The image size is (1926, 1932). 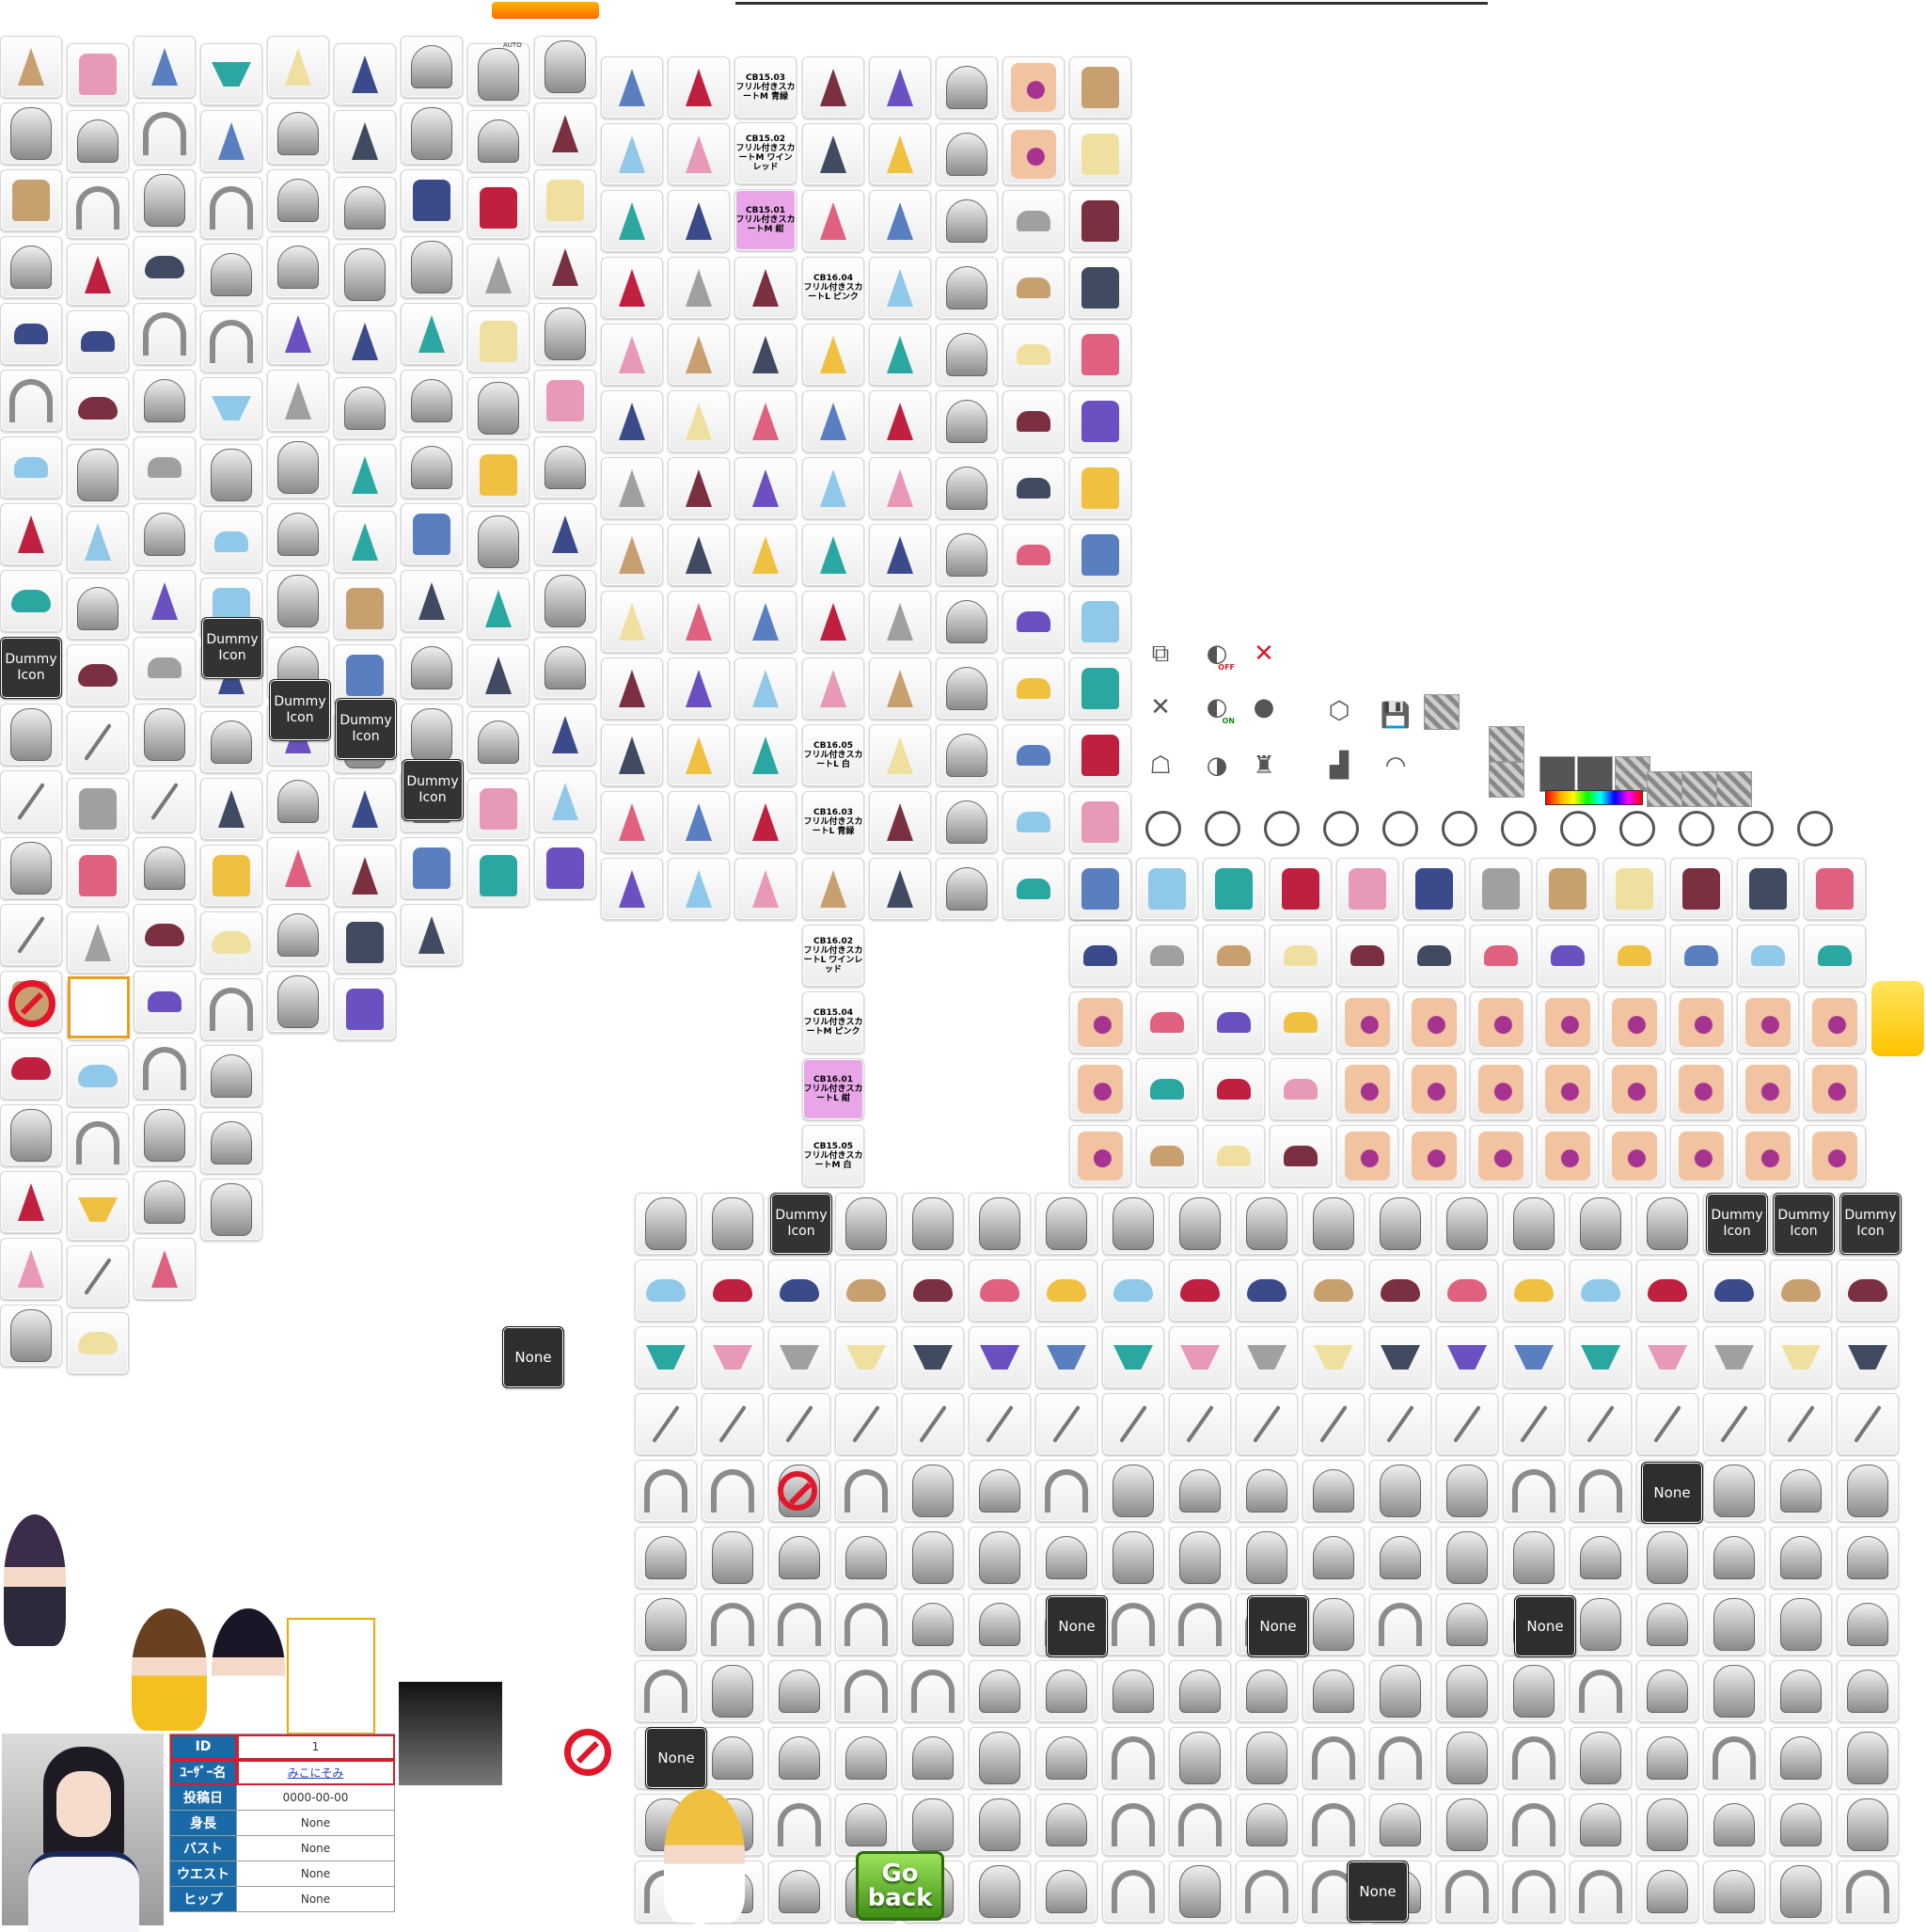 What do you see at coordinates (1264, 707) in the screenshot?
I see `add-bra-icon: ●` at bounding box center [1264, 707].